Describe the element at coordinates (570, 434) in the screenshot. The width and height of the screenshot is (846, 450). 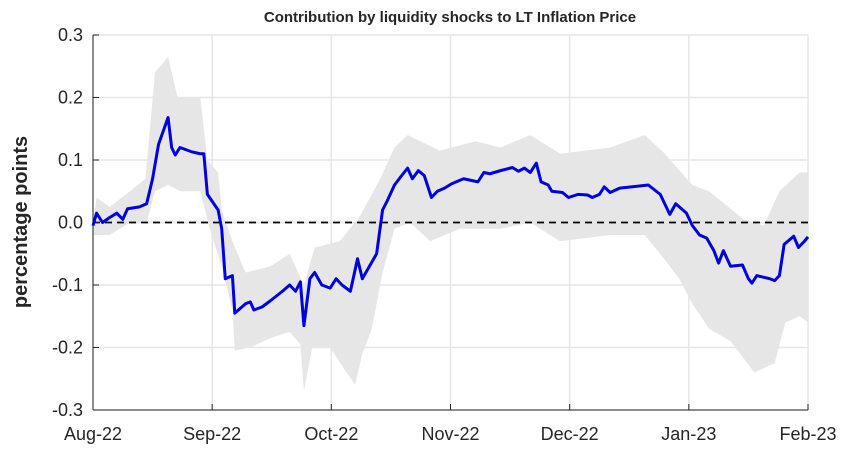
I see `x-tick-label: Dec-22` at that location.